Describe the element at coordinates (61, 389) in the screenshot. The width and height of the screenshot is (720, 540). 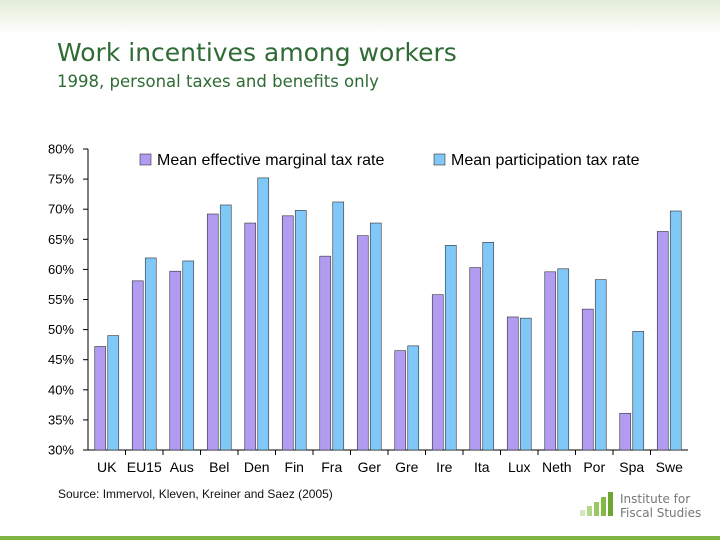
I see `y-tick-label: 40%` at that location.